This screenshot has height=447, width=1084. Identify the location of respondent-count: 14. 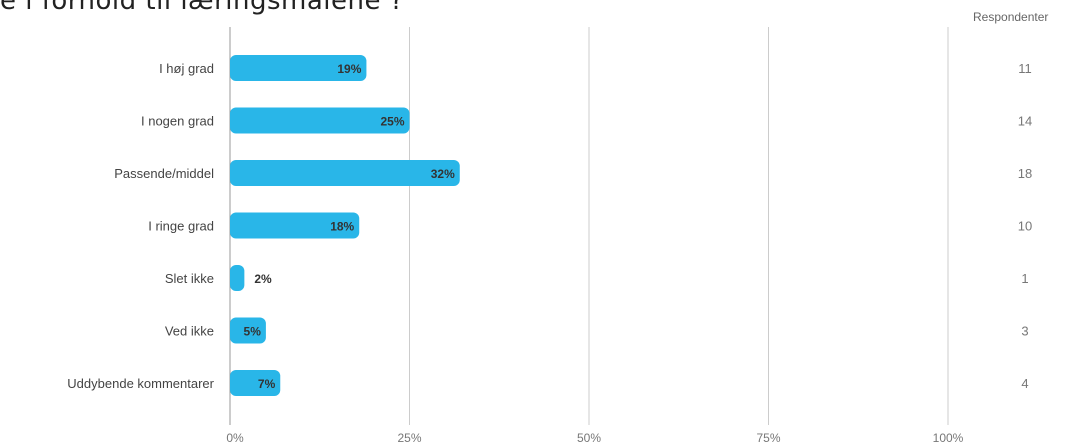
(1025, 121).